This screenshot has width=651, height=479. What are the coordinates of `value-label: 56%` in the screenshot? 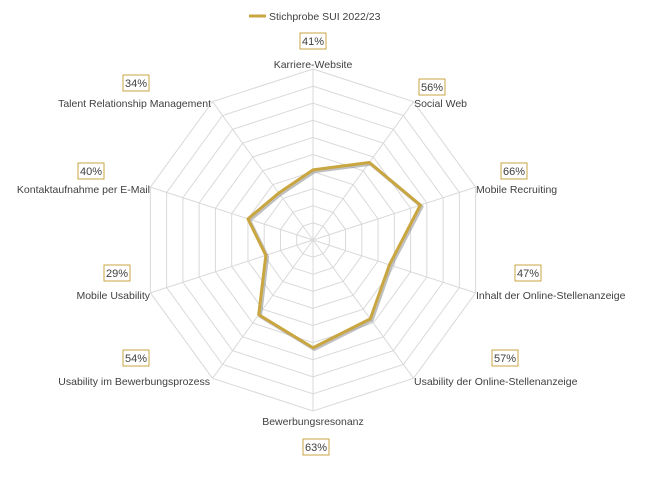 It's located at (432, 88).